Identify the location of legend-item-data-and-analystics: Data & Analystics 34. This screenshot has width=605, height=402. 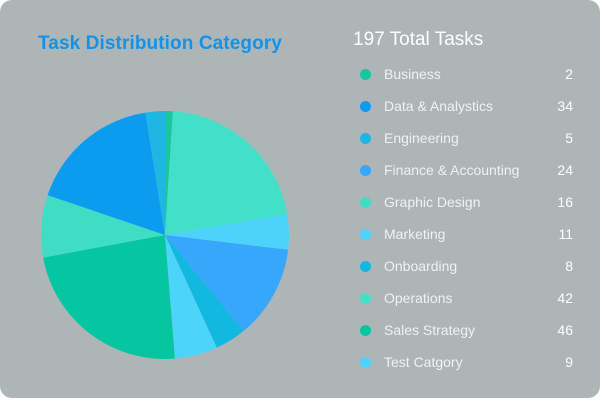
(465, 106).